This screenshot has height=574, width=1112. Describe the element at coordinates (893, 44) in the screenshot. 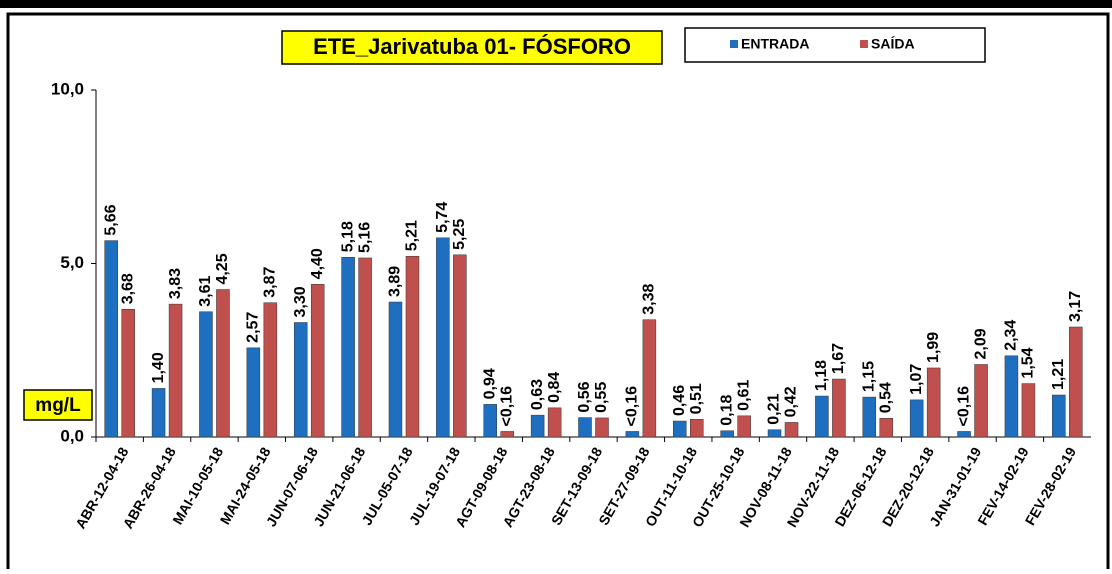

I see `legend-label: SAÍDA` at that location.